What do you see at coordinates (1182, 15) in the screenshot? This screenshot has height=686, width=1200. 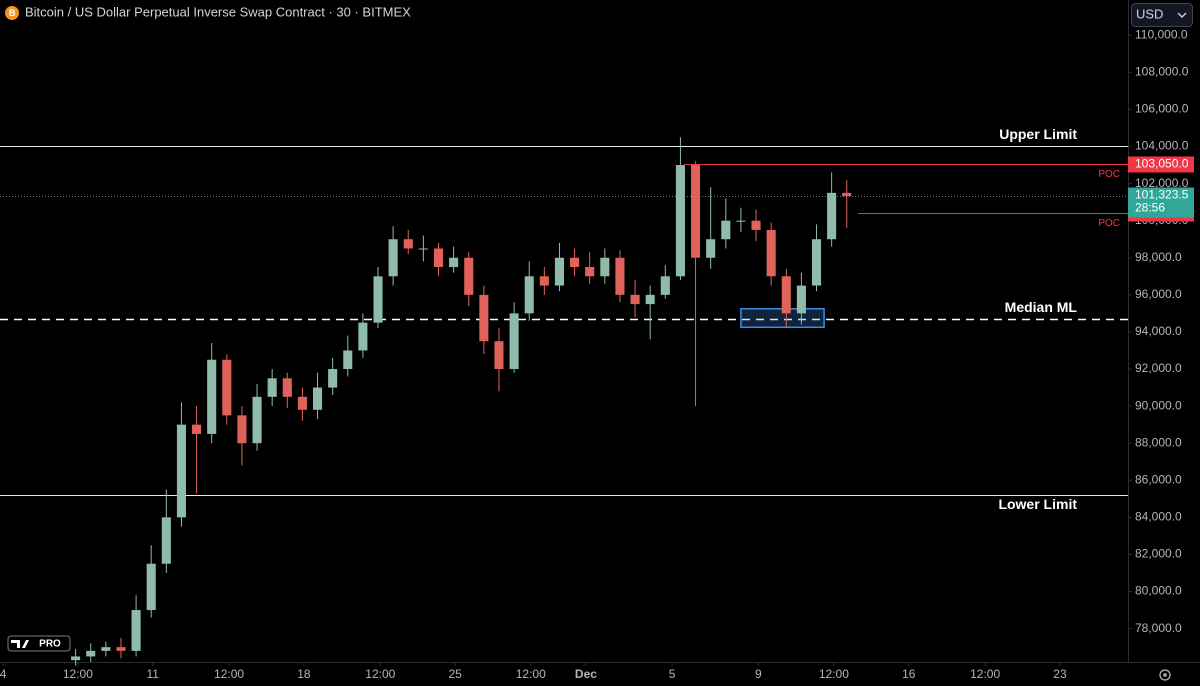 I see `currency-dropdown-icon` at bounding box center [1182, 15].